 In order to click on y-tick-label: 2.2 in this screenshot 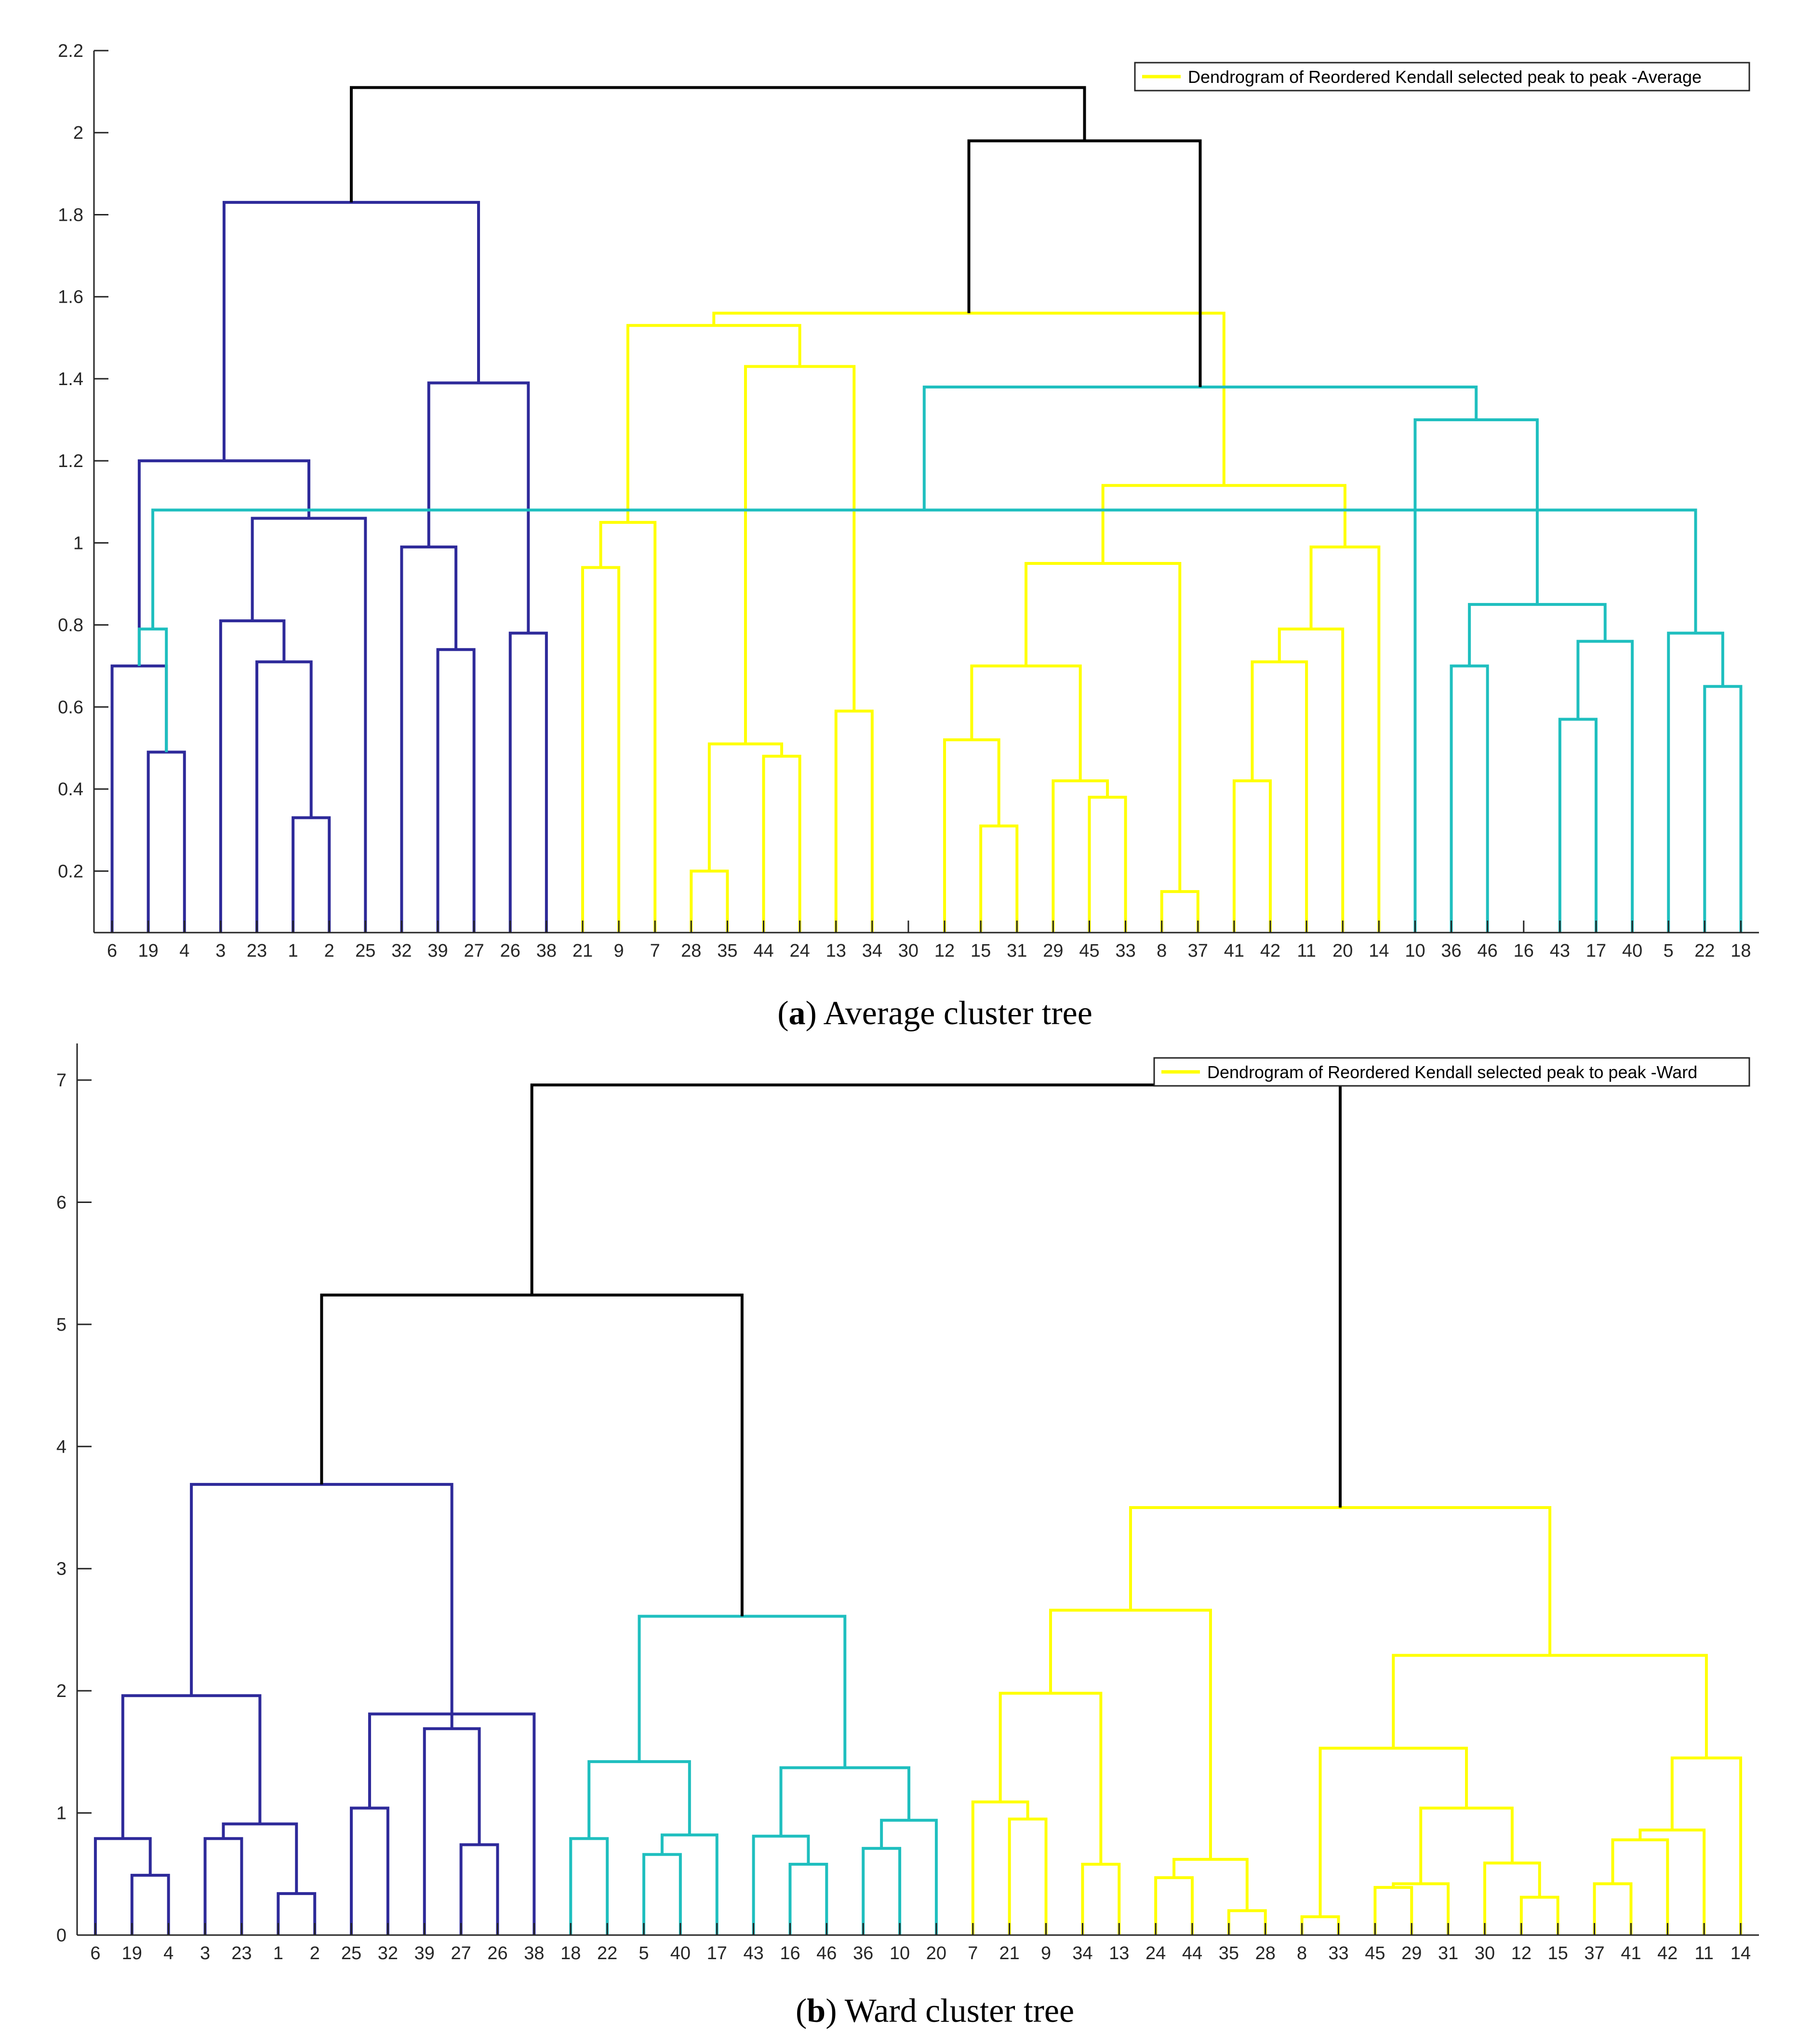, I will do `click(70, 51)`.